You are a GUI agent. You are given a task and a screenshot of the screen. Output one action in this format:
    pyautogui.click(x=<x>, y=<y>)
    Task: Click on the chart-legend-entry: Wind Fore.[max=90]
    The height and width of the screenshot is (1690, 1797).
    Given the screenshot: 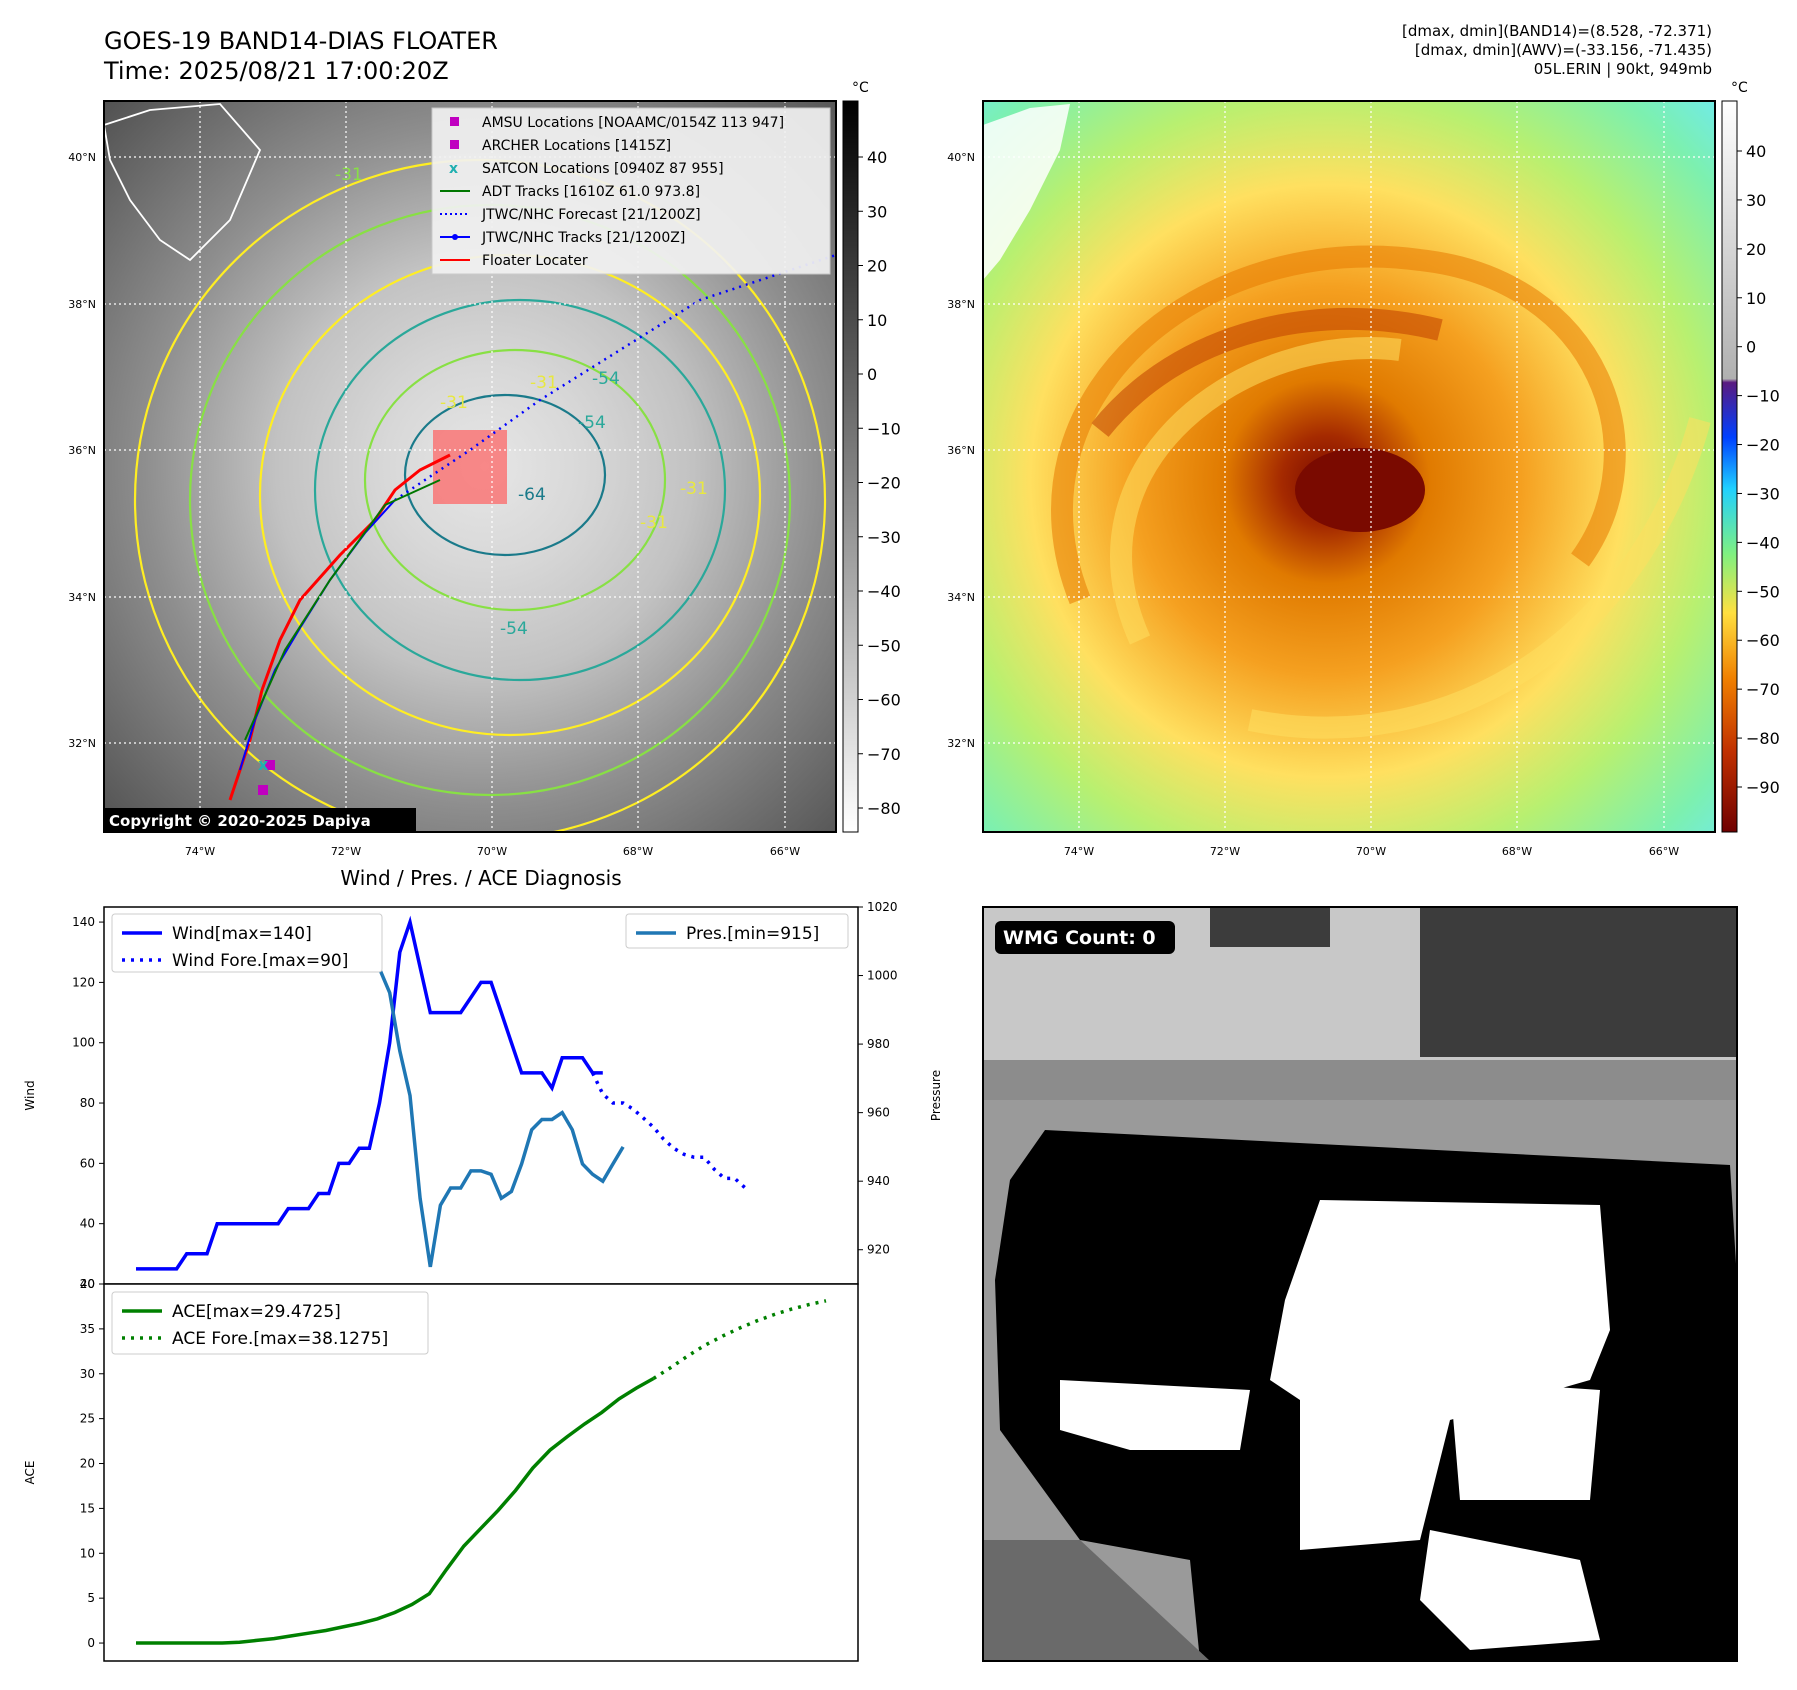 What is the action you would take?
    pyautogui.click(x=260, y=961)
    